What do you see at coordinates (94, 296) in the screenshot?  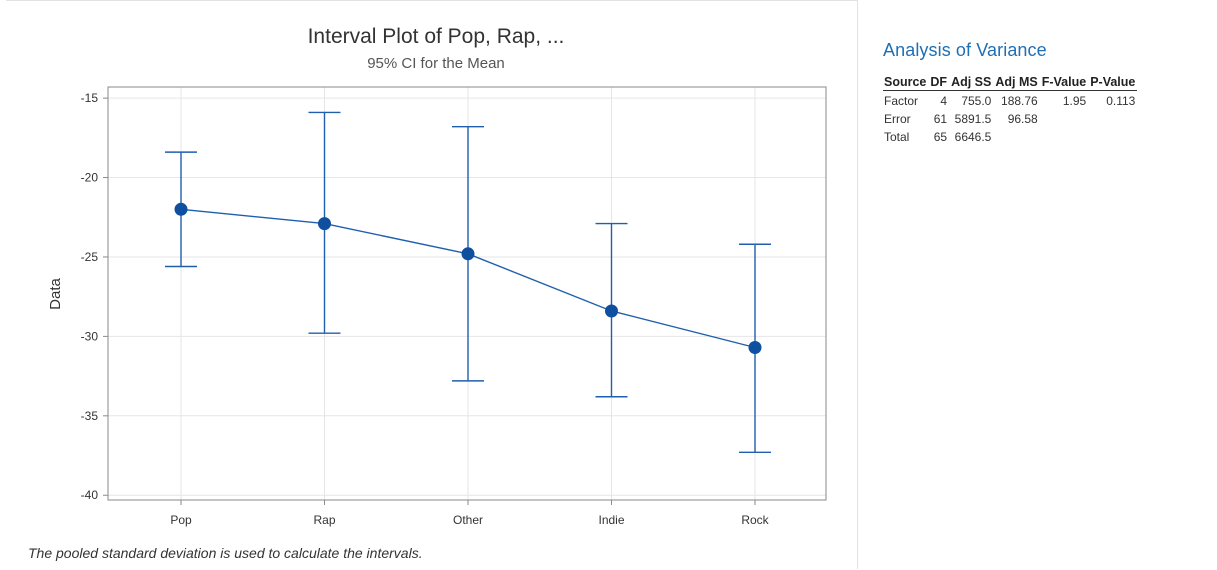 I see `y-axis-ticks: -15 -20 -25 -30 -35 -40` at bounding box center [94, 296].